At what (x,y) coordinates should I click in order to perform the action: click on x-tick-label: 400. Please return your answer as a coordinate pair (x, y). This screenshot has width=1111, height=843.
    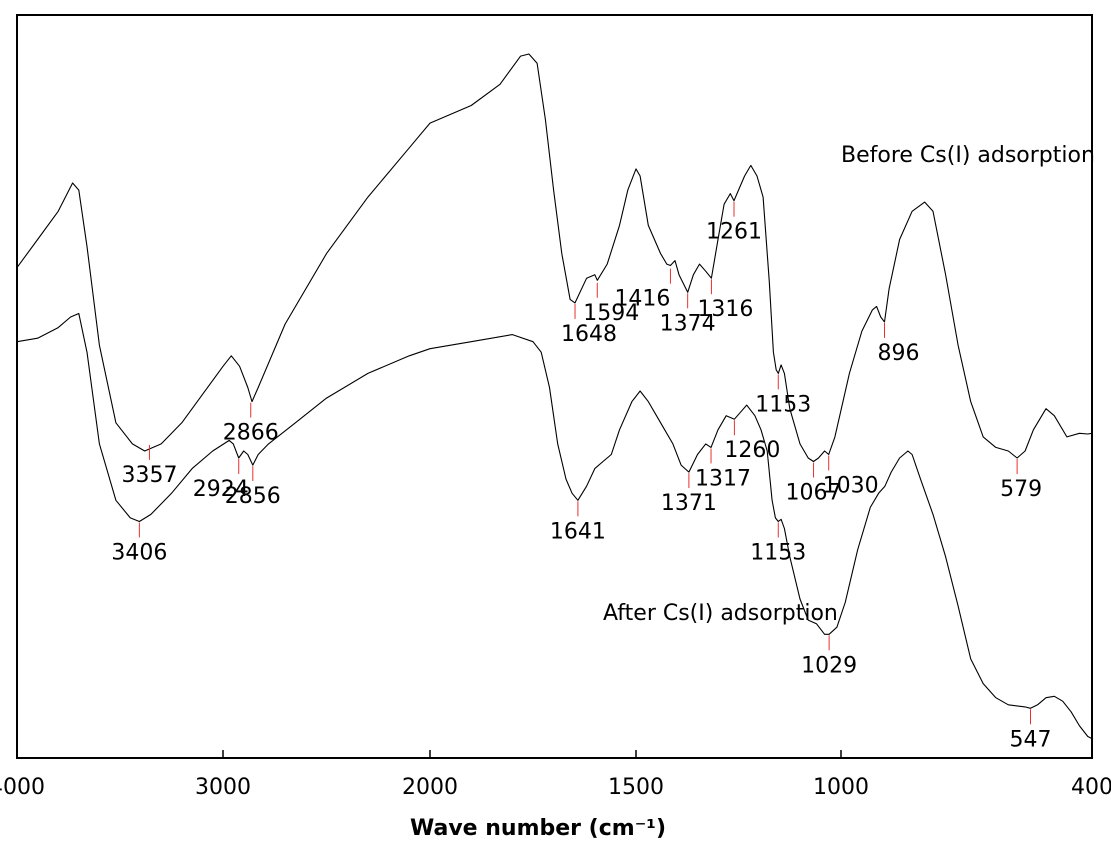
    Looking at the image, I should click on (1091, 787).